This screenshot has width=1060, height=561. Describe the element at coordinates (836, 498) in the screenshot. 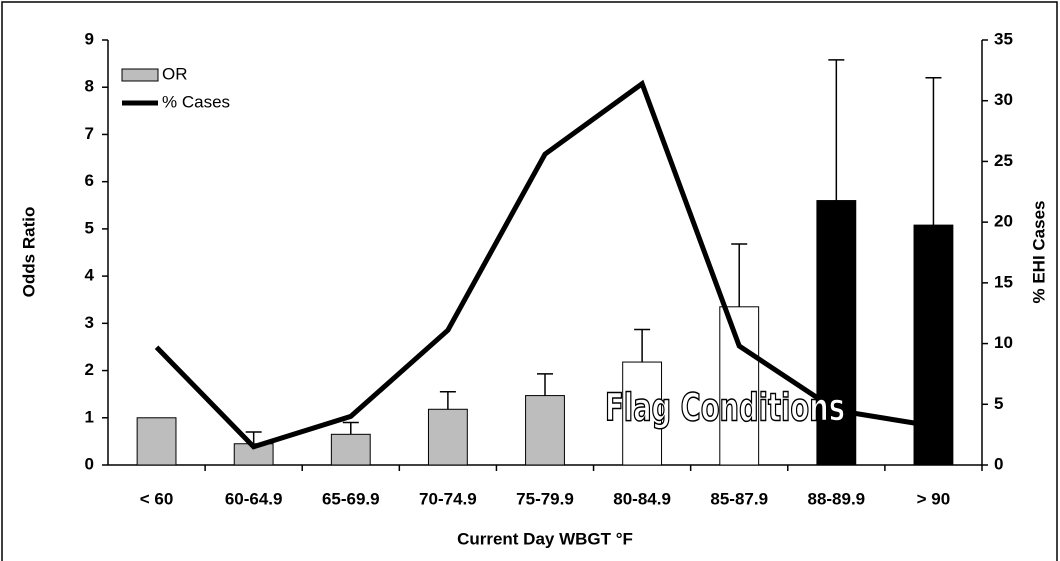

I see `x-tick-label: 88-89.9` at that location.